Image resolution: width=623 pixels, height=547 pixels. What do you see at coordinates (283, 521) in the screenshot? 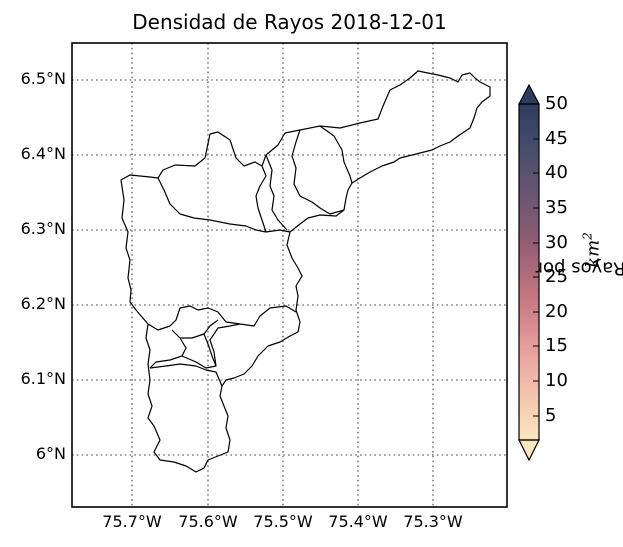
I see `lon-tick-label: 75.5°W` at bounding box center [283, 521].